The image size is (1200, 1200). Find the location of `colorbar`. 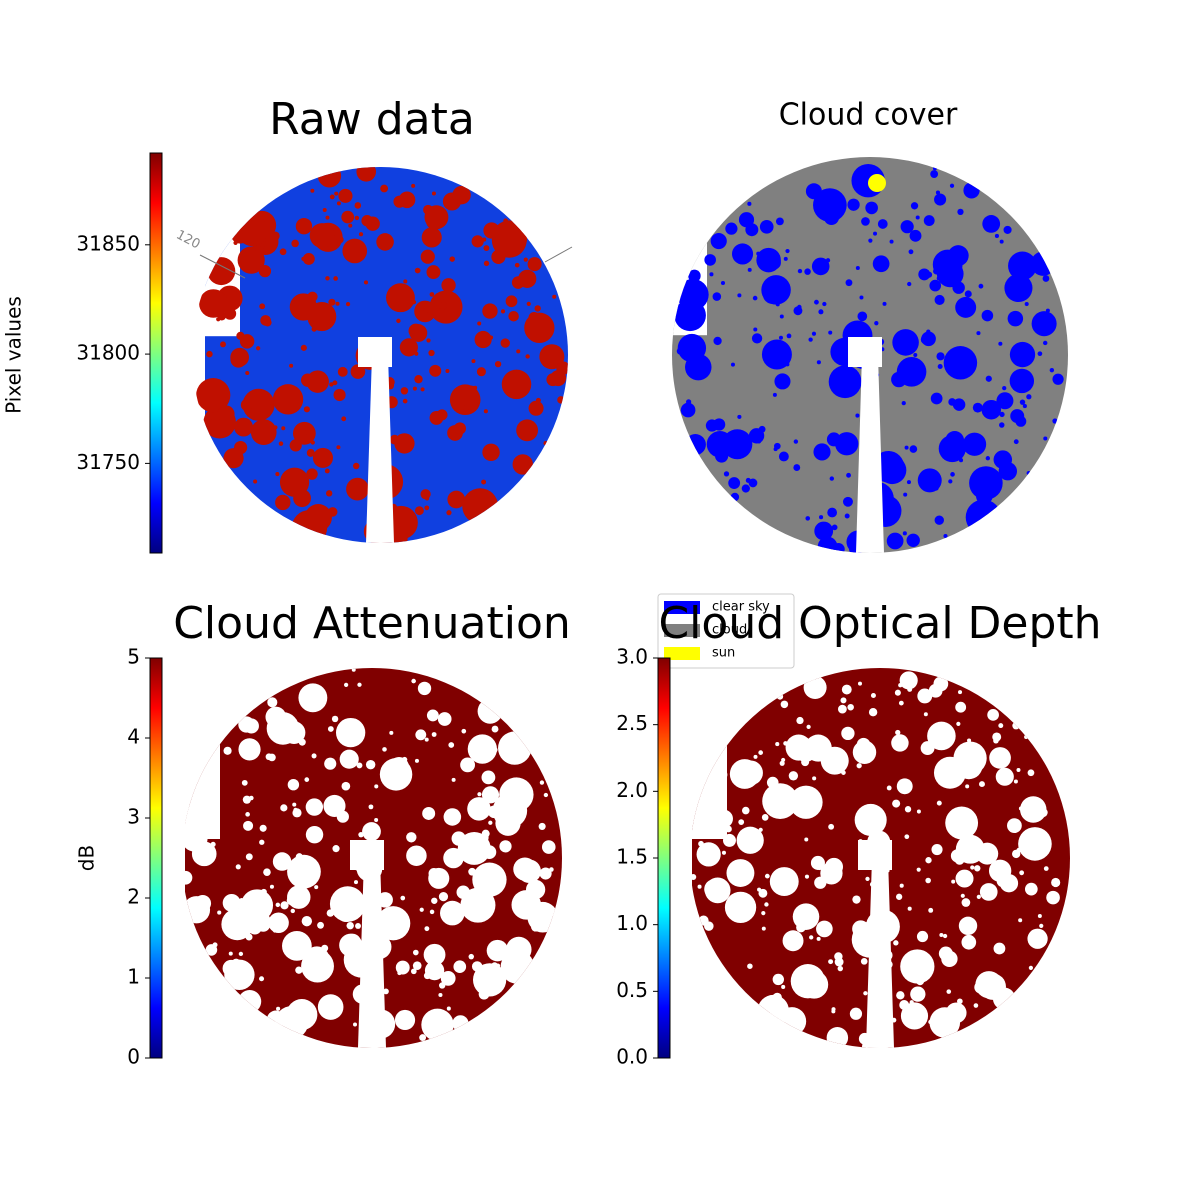

colorbar is located at coordinates (664, 858).